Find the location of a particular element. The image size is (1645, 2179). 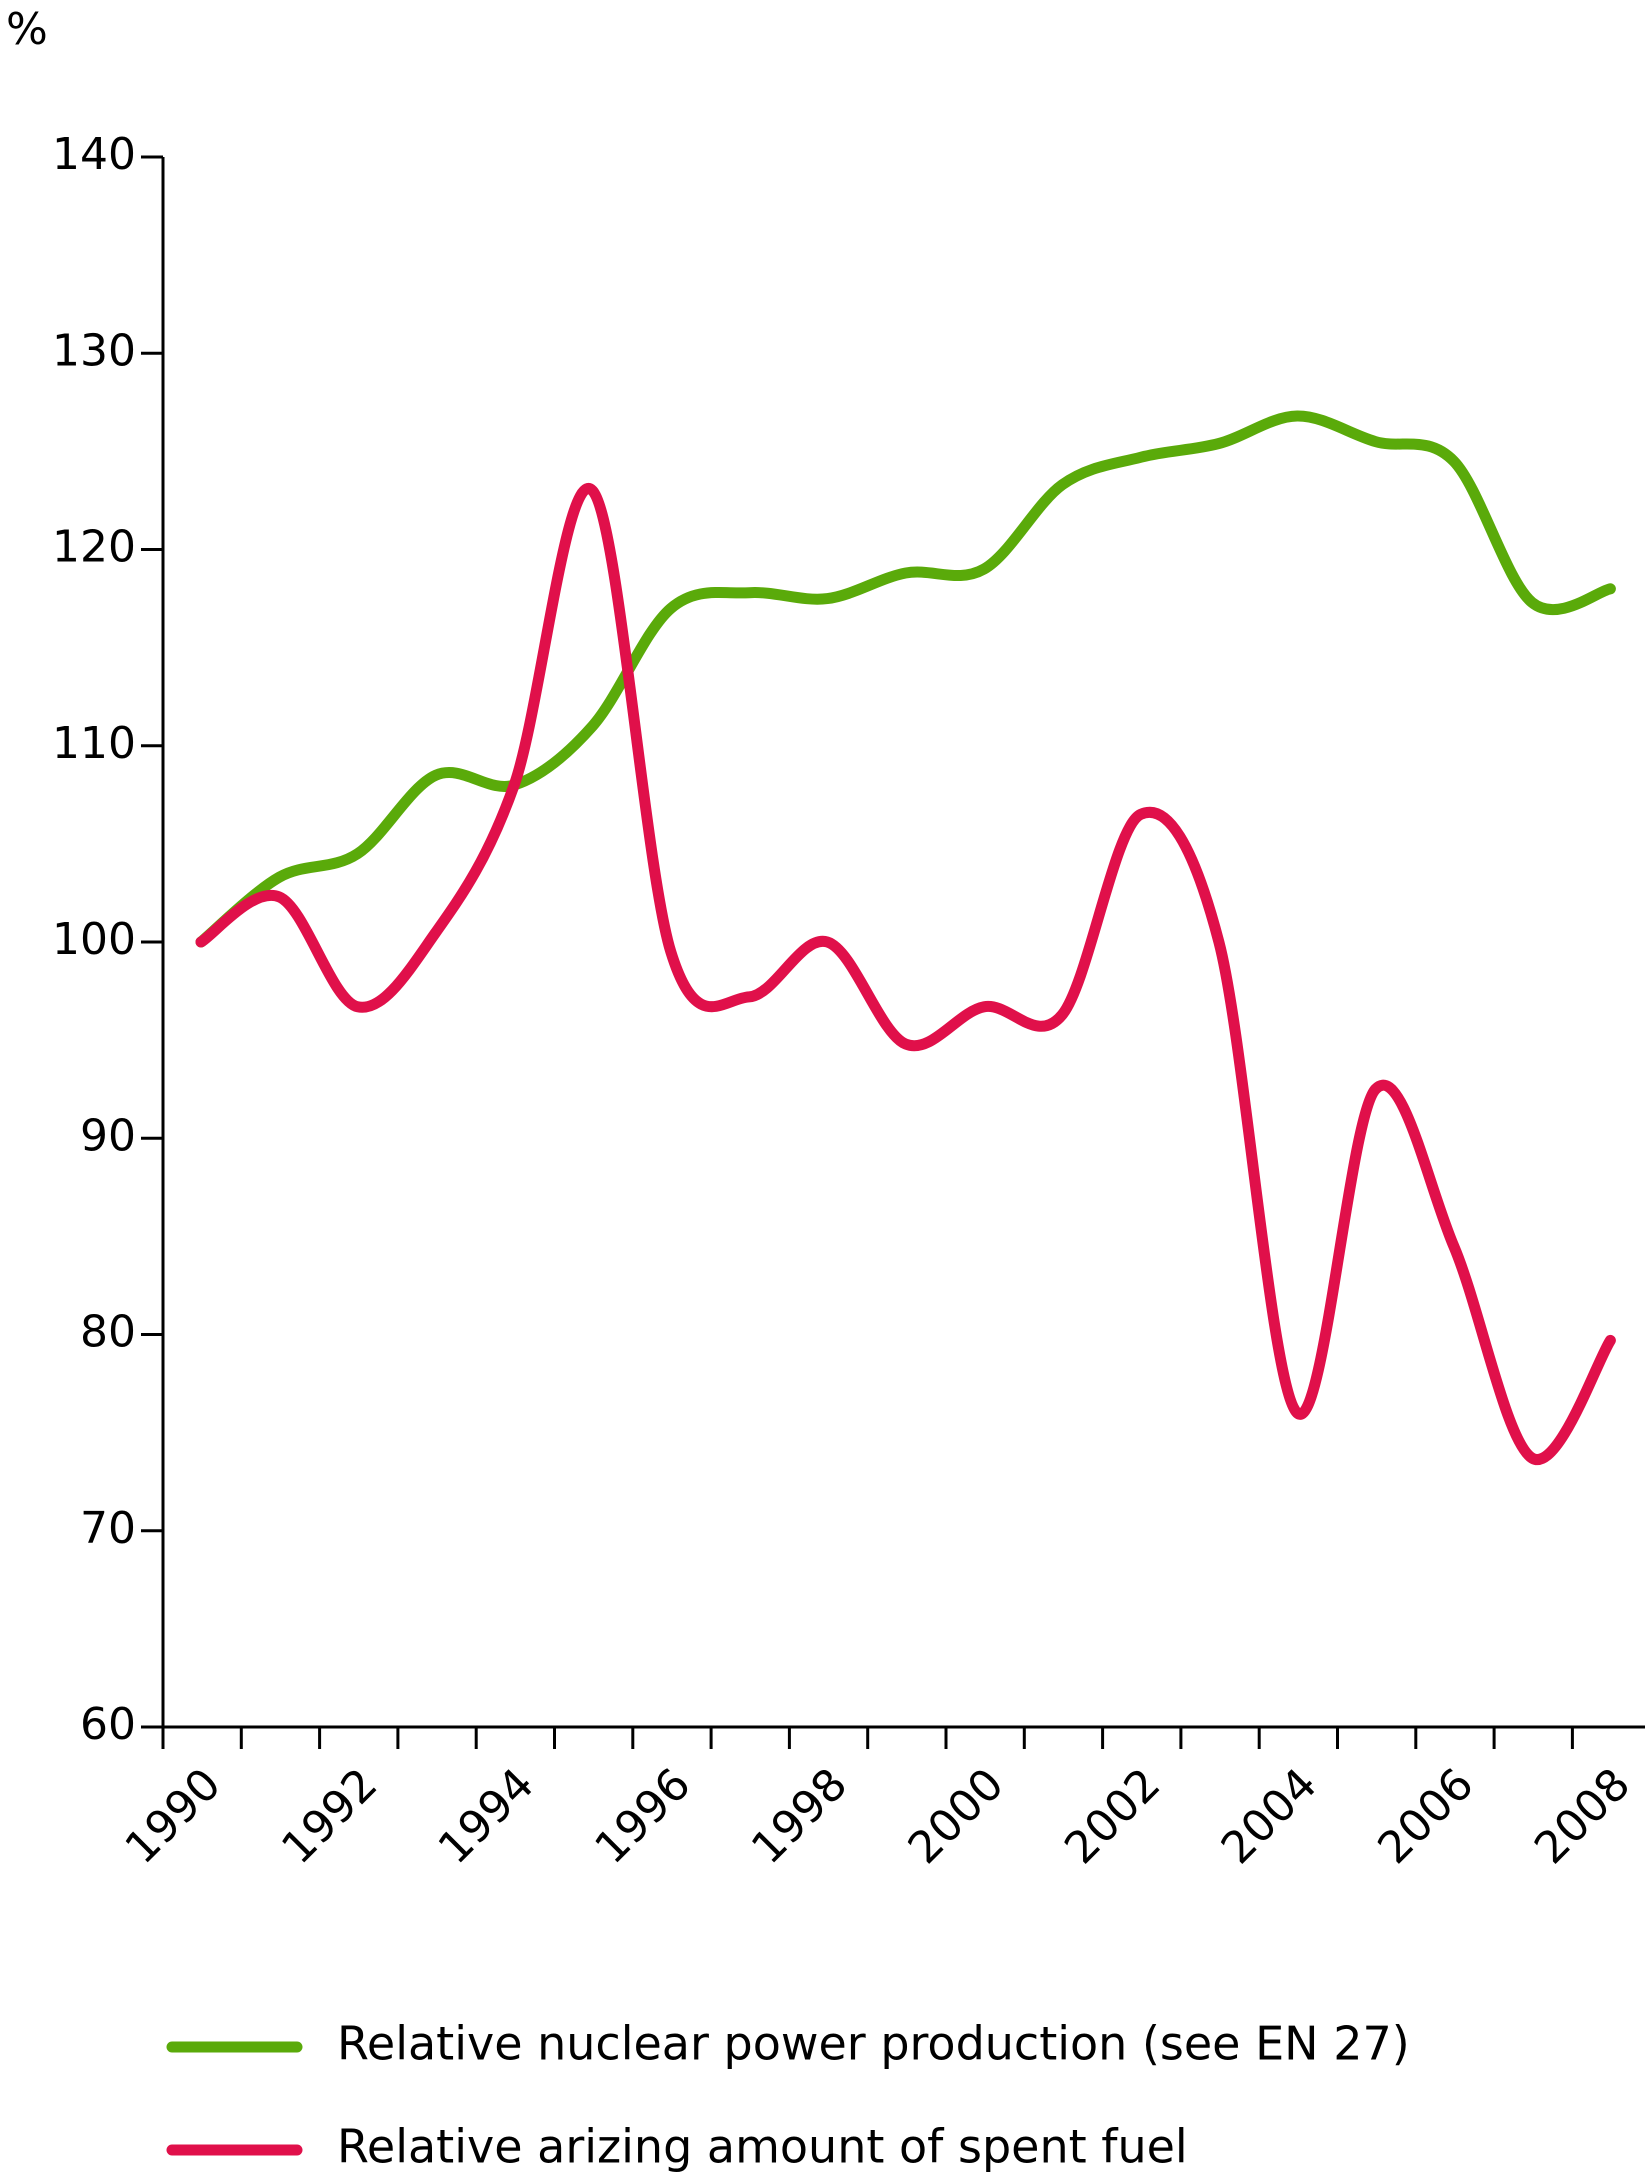

x-tick-label: 2002 is located at coordinates (1112, 1816).